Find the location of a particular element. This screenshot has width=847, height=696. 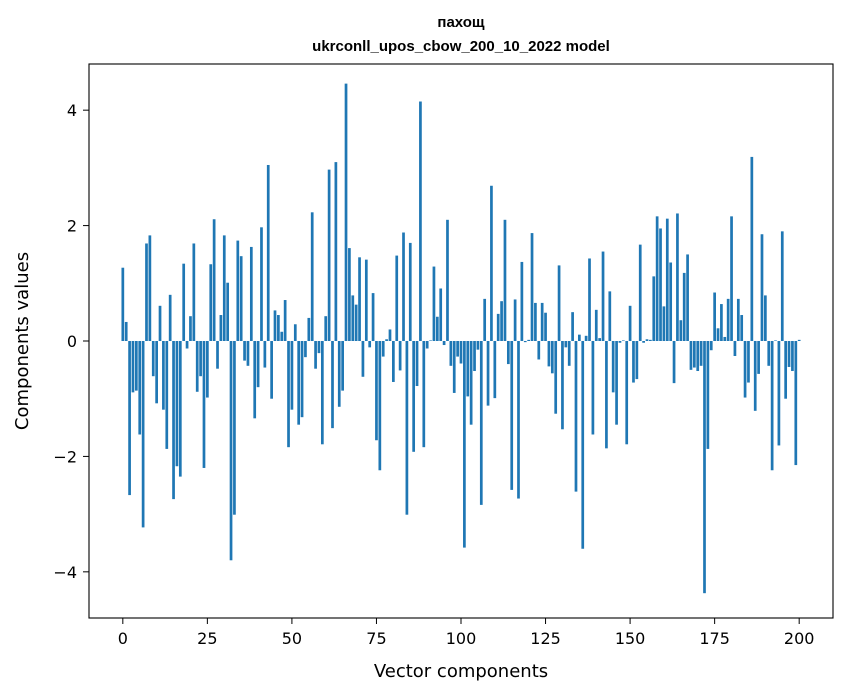

y-tick-label--2: −2 is located at coordinates (65, 456).